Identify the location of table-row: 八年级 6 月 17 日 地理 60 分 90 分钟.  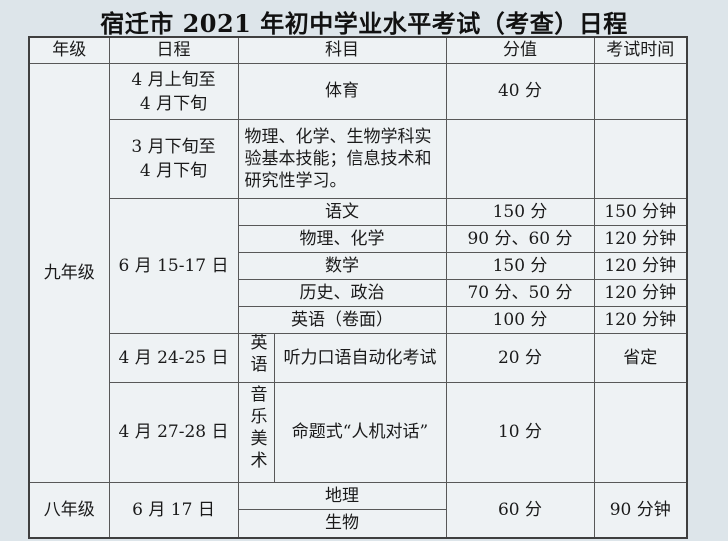
(358, 510).